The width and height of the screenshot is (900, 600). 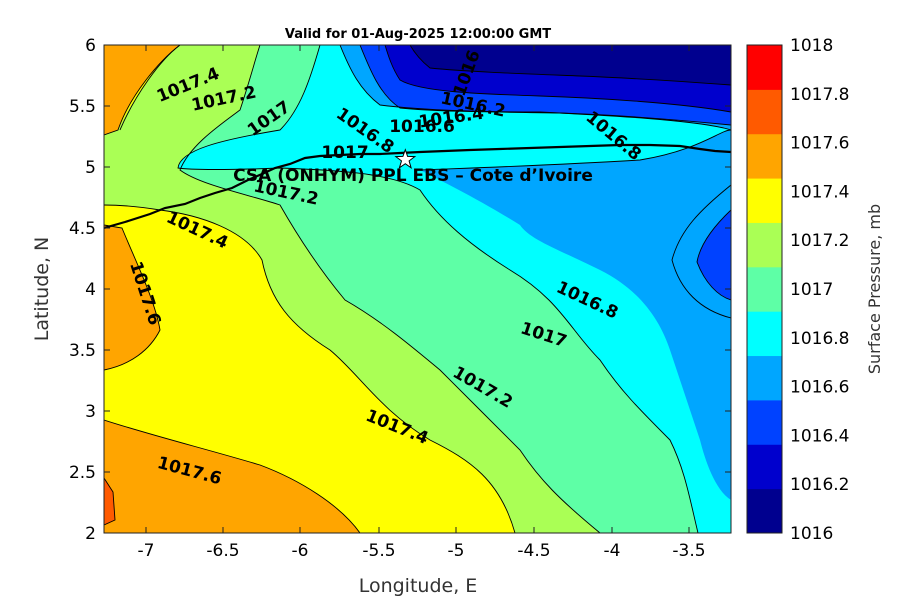 What do you see at coordinates (688, 551) in the screenshot?
I see `x-tick-label: -3.5` at bounding box center [688, 551].